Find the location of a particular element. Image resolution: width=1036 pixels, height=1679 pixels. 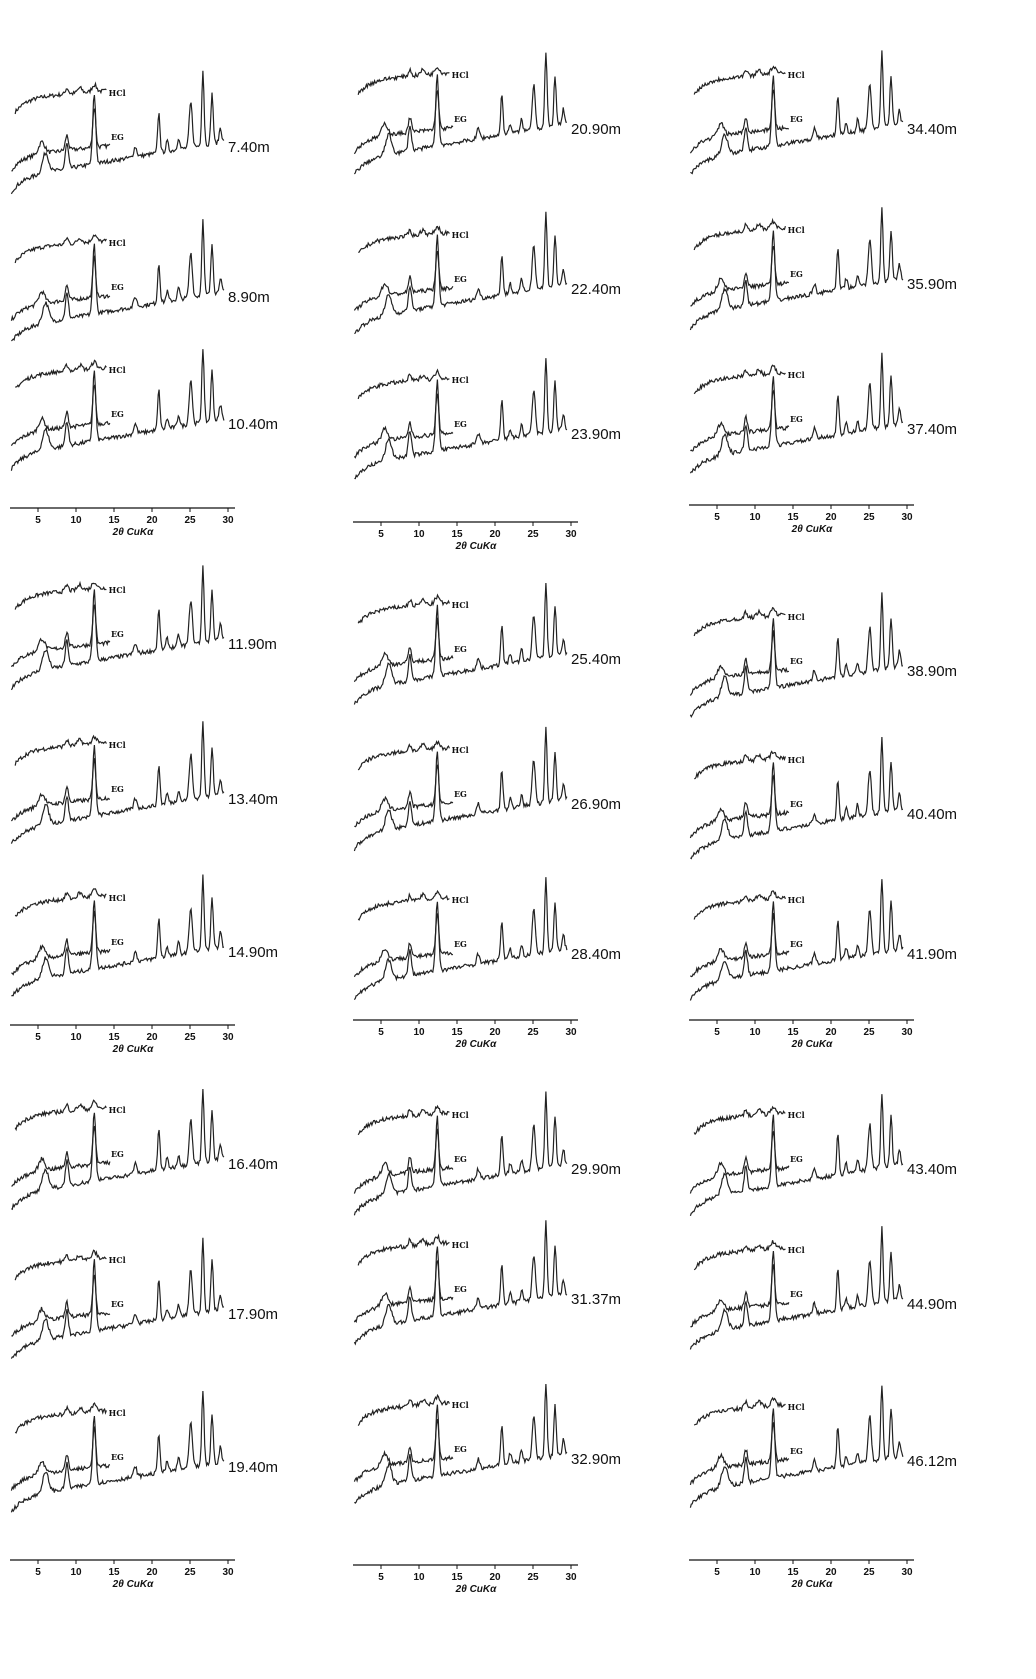

depth-label: 26.90m is located at coordinates (596, 804).